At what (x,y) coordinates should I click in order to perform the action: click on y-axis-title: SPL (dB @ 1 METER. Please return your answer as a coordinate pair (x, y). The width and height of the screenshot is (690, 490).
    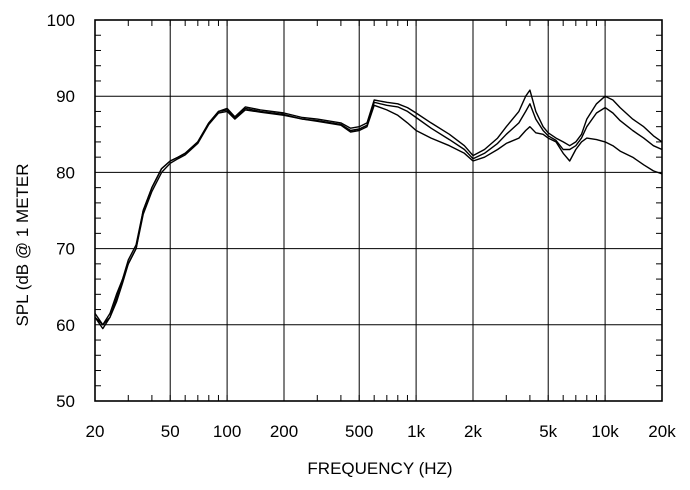
    Looking at the image, I should click on (22, 244).